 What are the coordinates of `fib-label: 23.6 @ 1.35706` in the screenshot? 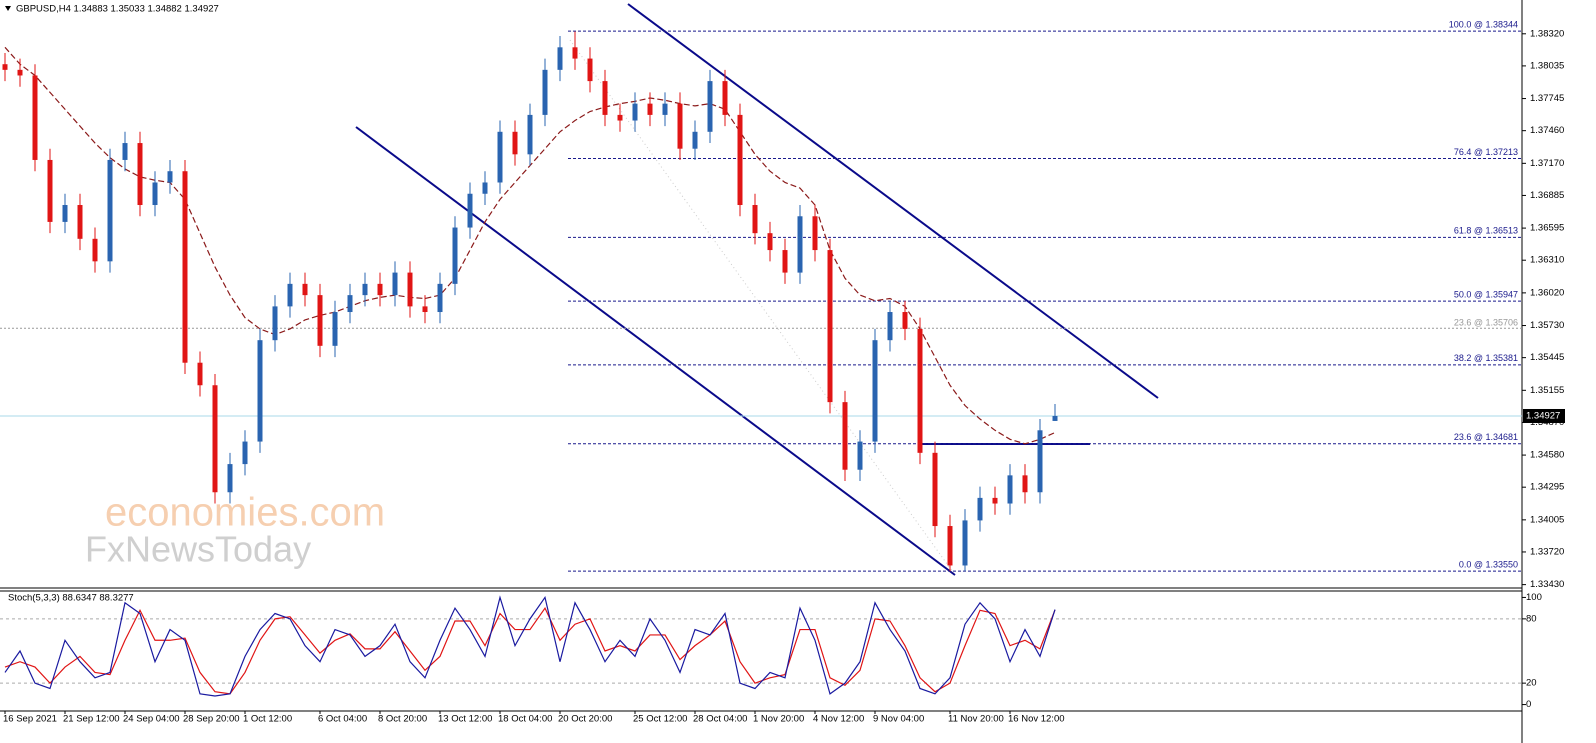 It's located at (1486, 323).